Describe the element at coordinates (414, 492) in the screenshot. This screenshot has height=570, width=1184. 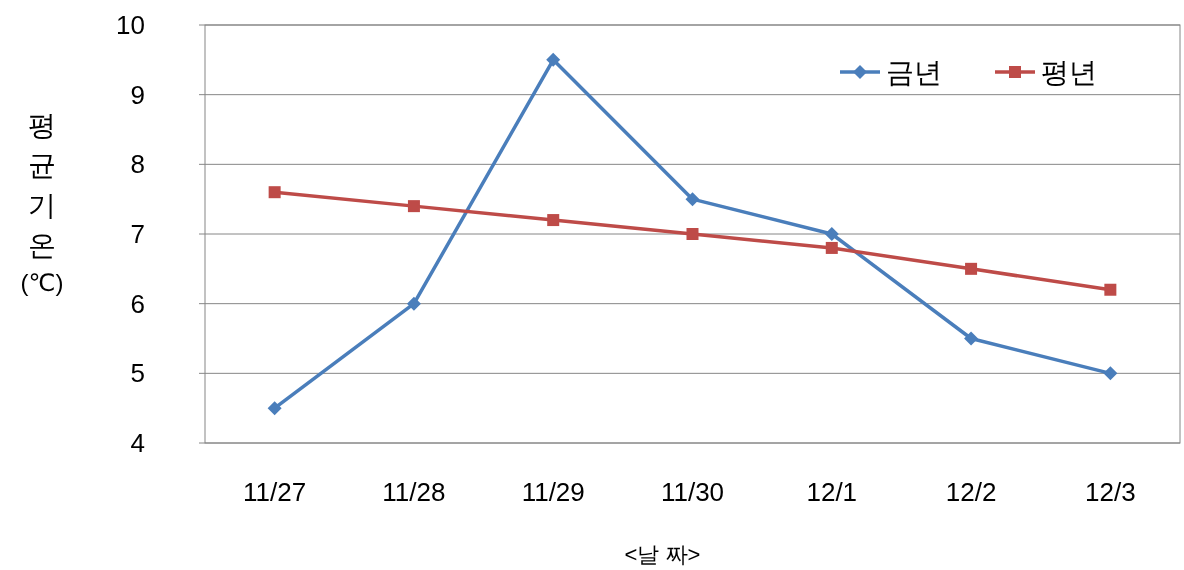
I see `x-tick-label: 11/28` at that location.